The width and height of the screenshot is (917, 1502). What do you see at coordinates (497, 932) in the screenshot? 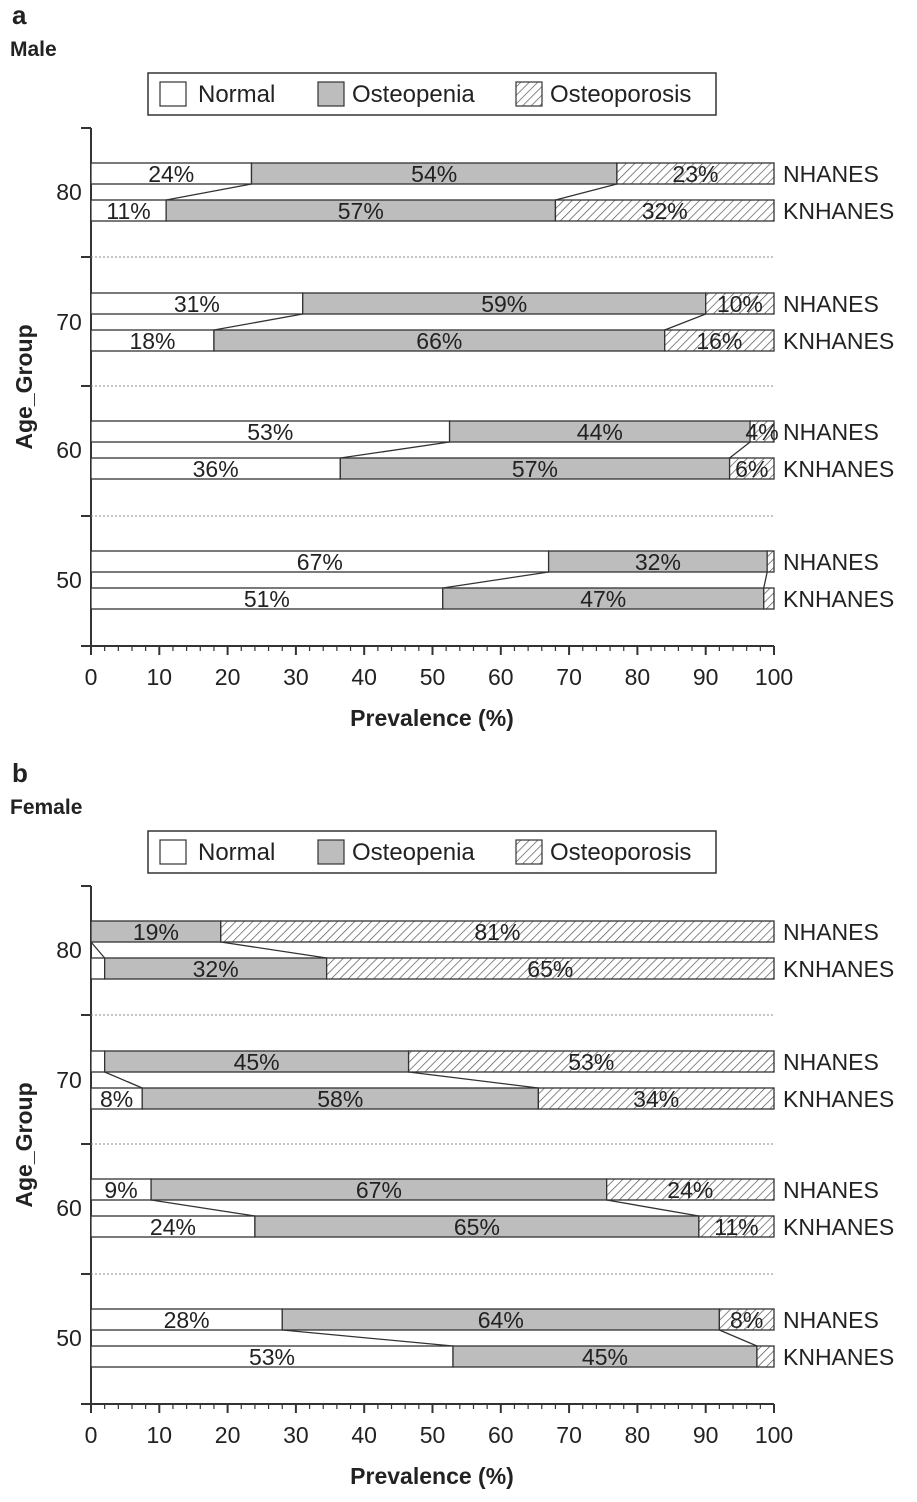
I see `data-label: 81%` at bounding box center [497, 932].